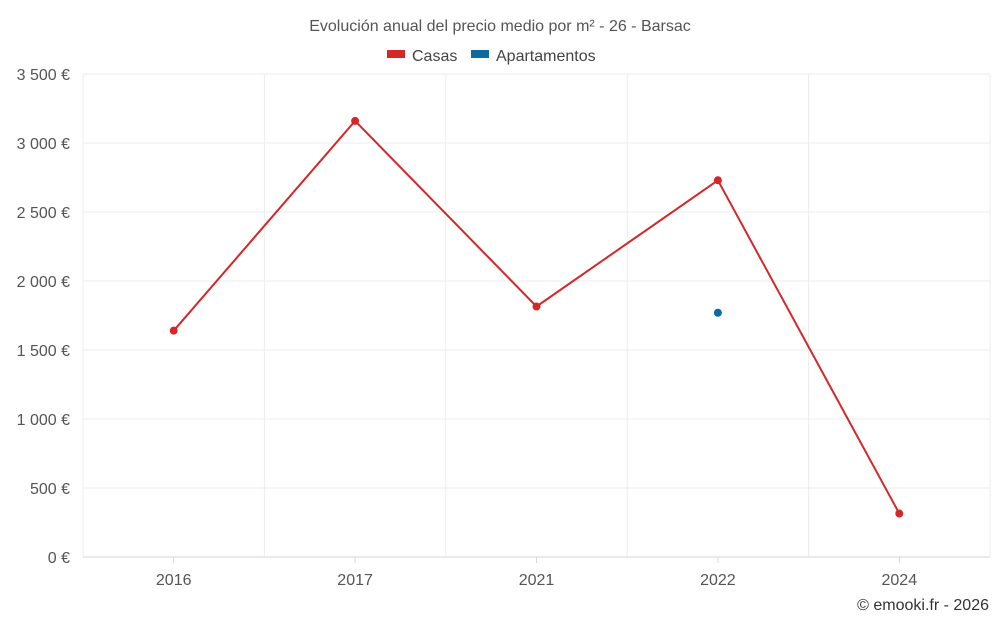 Image resolution: width=1000 pixels, height=625 pixels. Describe the element at coordinates (43, 213) in the screenshot. I see `y-tick-label: 2 500 €` at that location.